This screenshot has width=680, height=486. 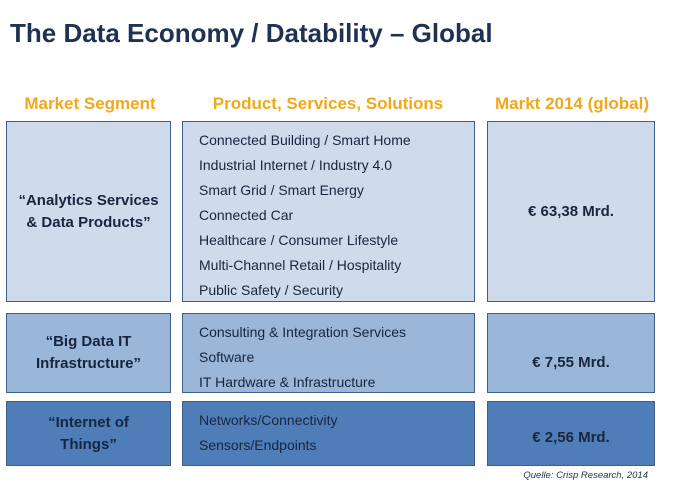 I want to click on list-item: Healthcare / Consumer Lifestyle, so click(x=299, y=240).